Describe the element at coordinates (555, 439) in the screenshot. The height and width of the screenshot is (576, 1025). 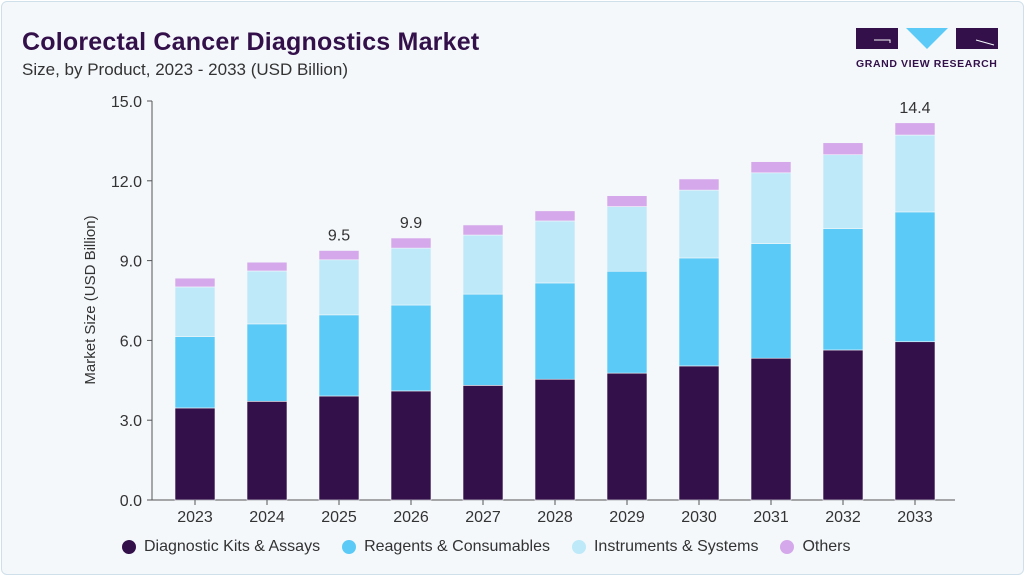
I see `bar-segment-diagnostic-kits-assays-2028` at that location.